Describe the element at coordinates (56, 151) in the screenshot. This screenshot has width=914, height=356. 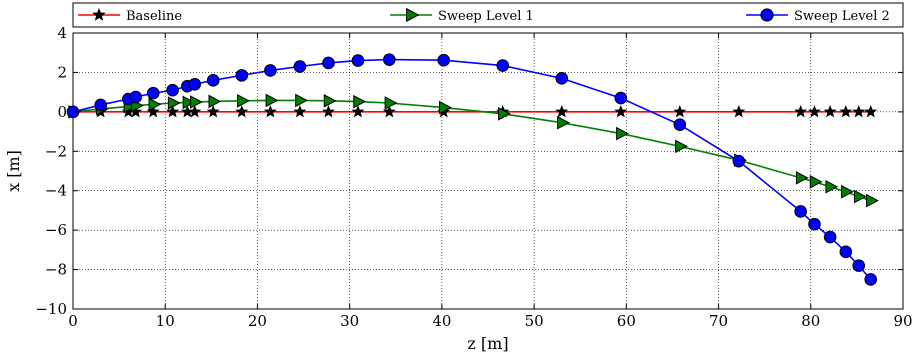
I see `y-tick-label: −2` at that location.